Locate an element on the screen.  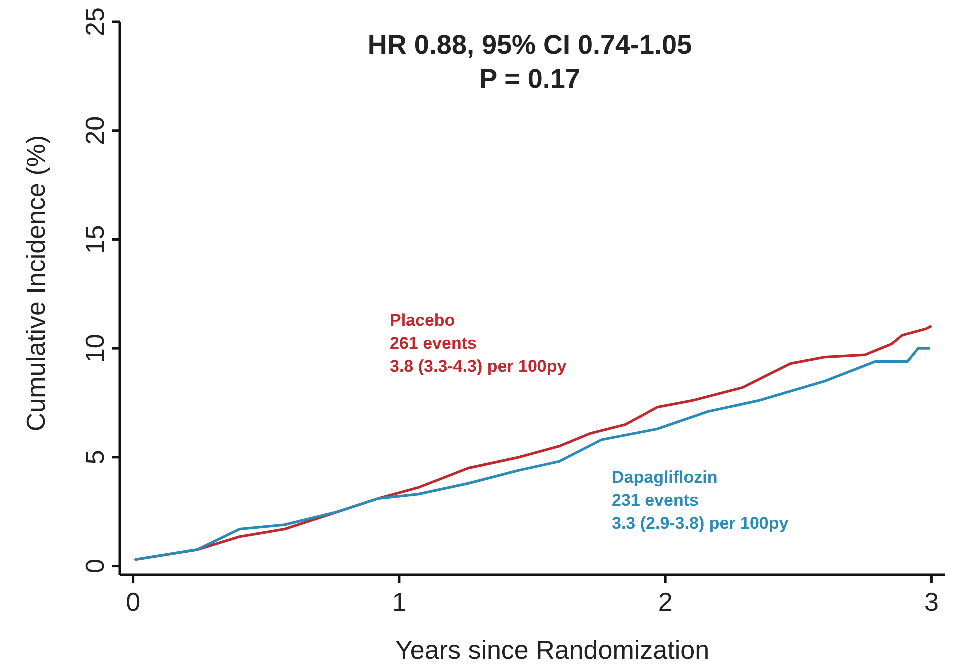
annotation: 3.3 (2.9-3.8) per 100py is located at coordinates (701, 523).